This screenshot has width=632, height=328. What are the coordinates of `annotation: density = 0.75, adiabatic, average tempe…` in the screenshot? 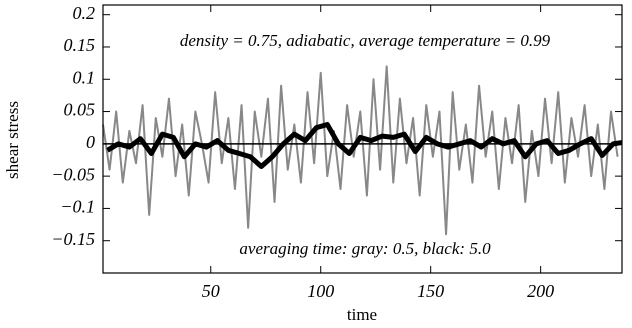 It's located at (365, 40).